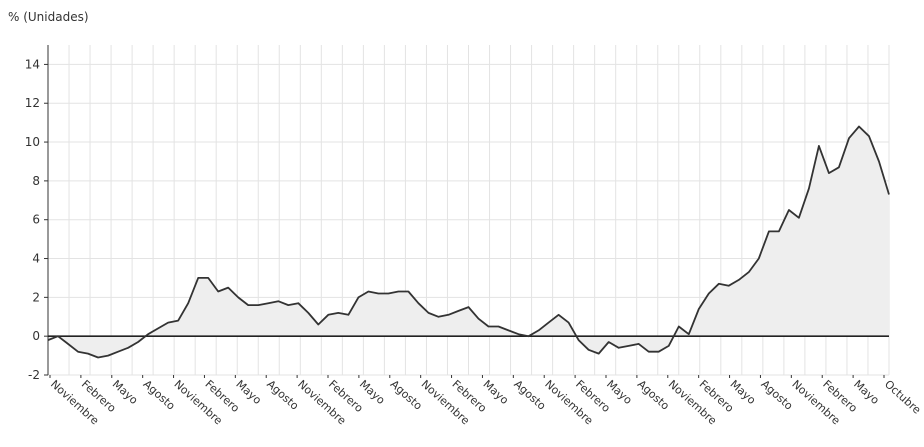  I want to click on y-tick-label: 10, so click(32, 142).